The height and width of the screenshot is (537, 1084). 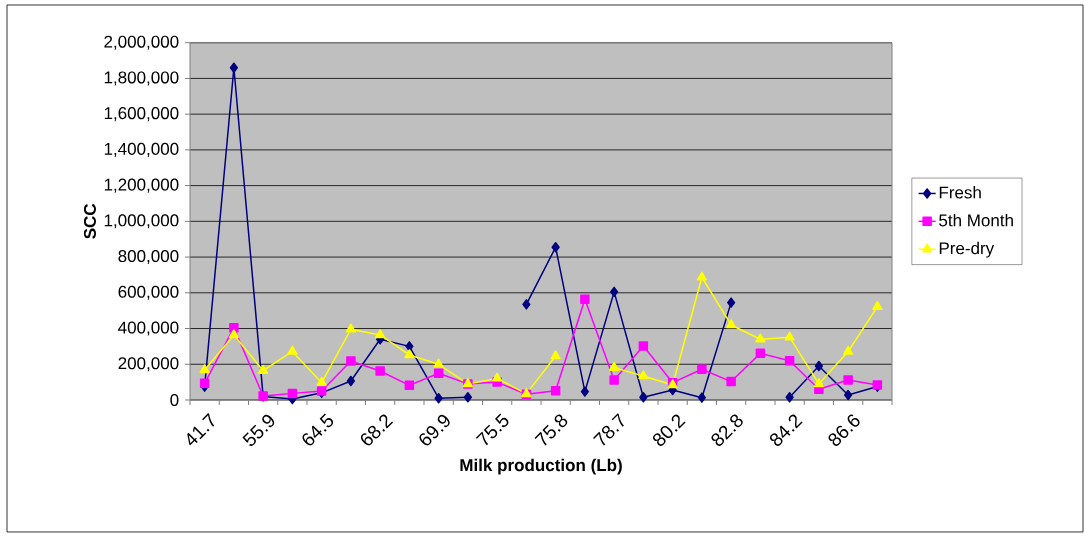 I want to click on y-tick-label: 1,600,000, so click(x=141, y=114).